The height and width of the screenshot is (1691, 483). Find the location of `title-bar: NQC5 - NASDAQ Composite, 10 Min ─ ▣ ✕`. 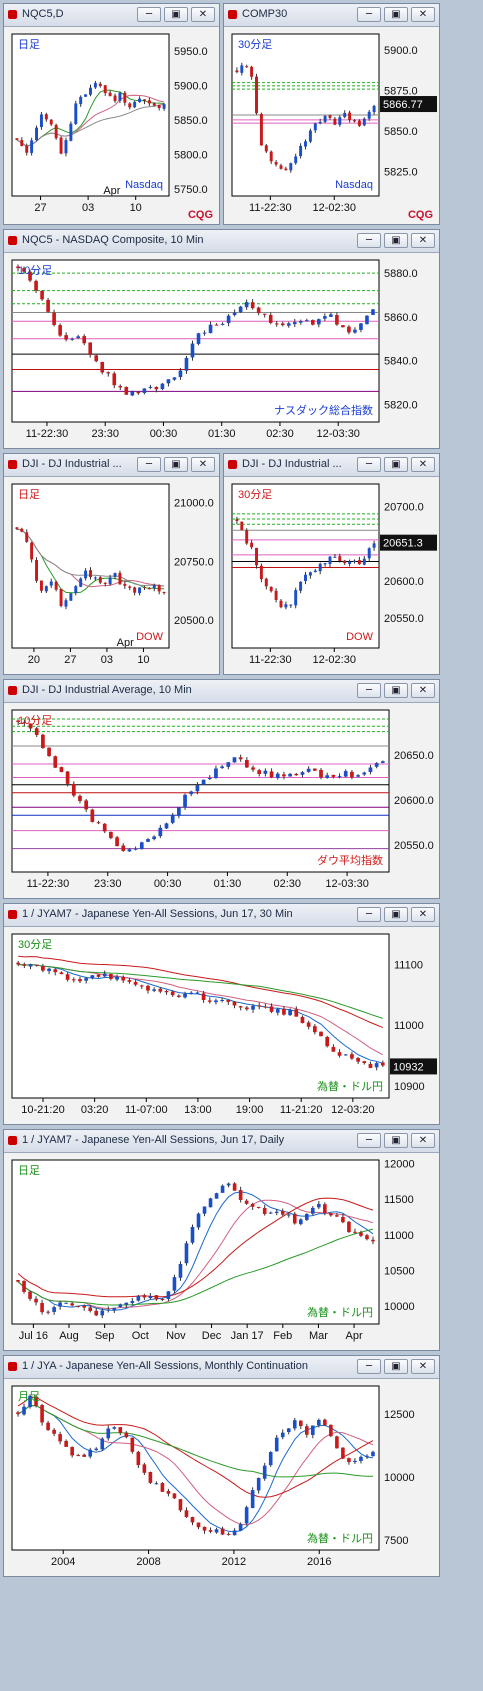

title-bar: NQC5 - NASDAQ Composite, 10 Min ─ ▣ ✕ is located at coordinates (221, 241).